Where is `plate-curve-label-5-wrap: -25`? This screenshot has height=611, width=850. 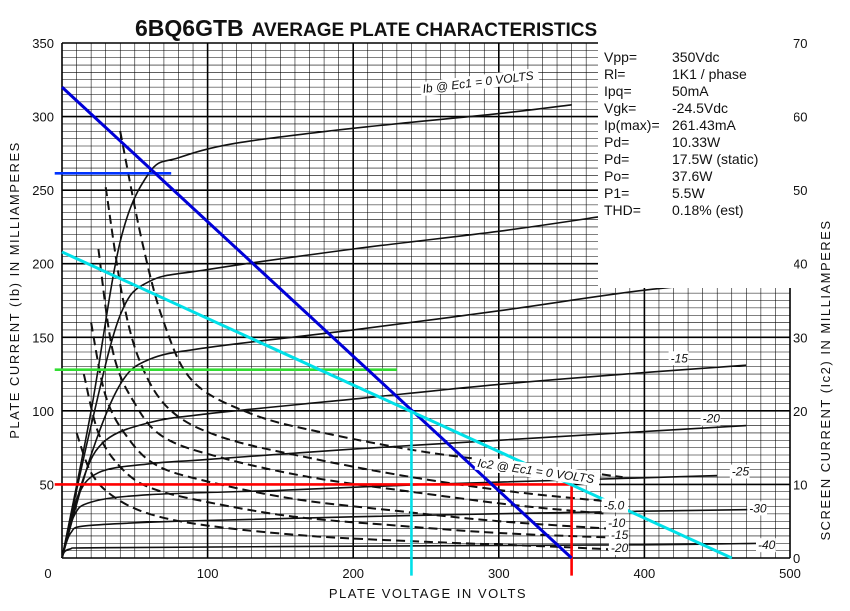
plate-curve-label-5-wrap: -25 is located at coordinates (739, 471).